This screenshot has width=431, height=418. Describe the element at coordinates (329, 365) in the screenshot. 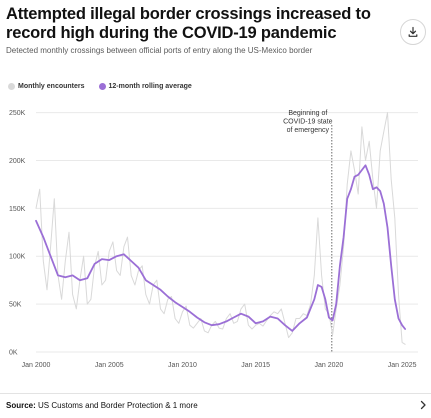

I see `x-tick-label: Jan 2020` at that location.